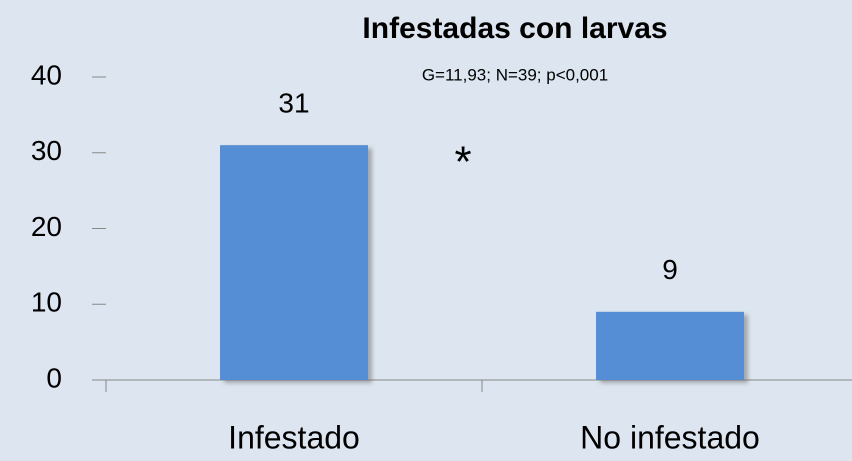  I want to click on y-tick-label: 20, so click(46, 226).